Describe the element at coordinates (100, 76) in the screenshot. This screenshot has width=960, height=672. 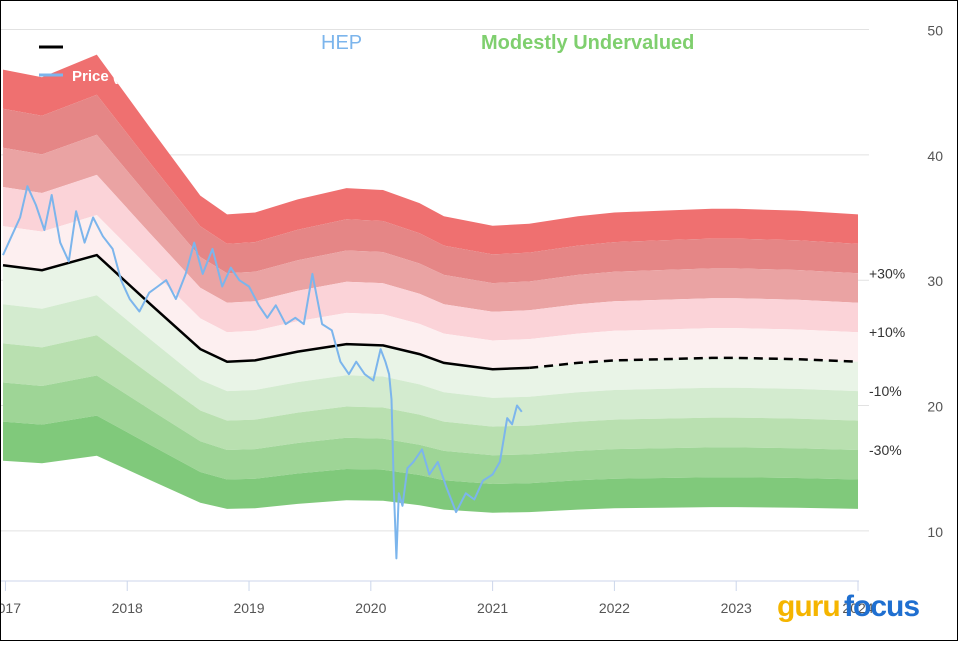
I see `legend-price-label: Price (U` at that location.